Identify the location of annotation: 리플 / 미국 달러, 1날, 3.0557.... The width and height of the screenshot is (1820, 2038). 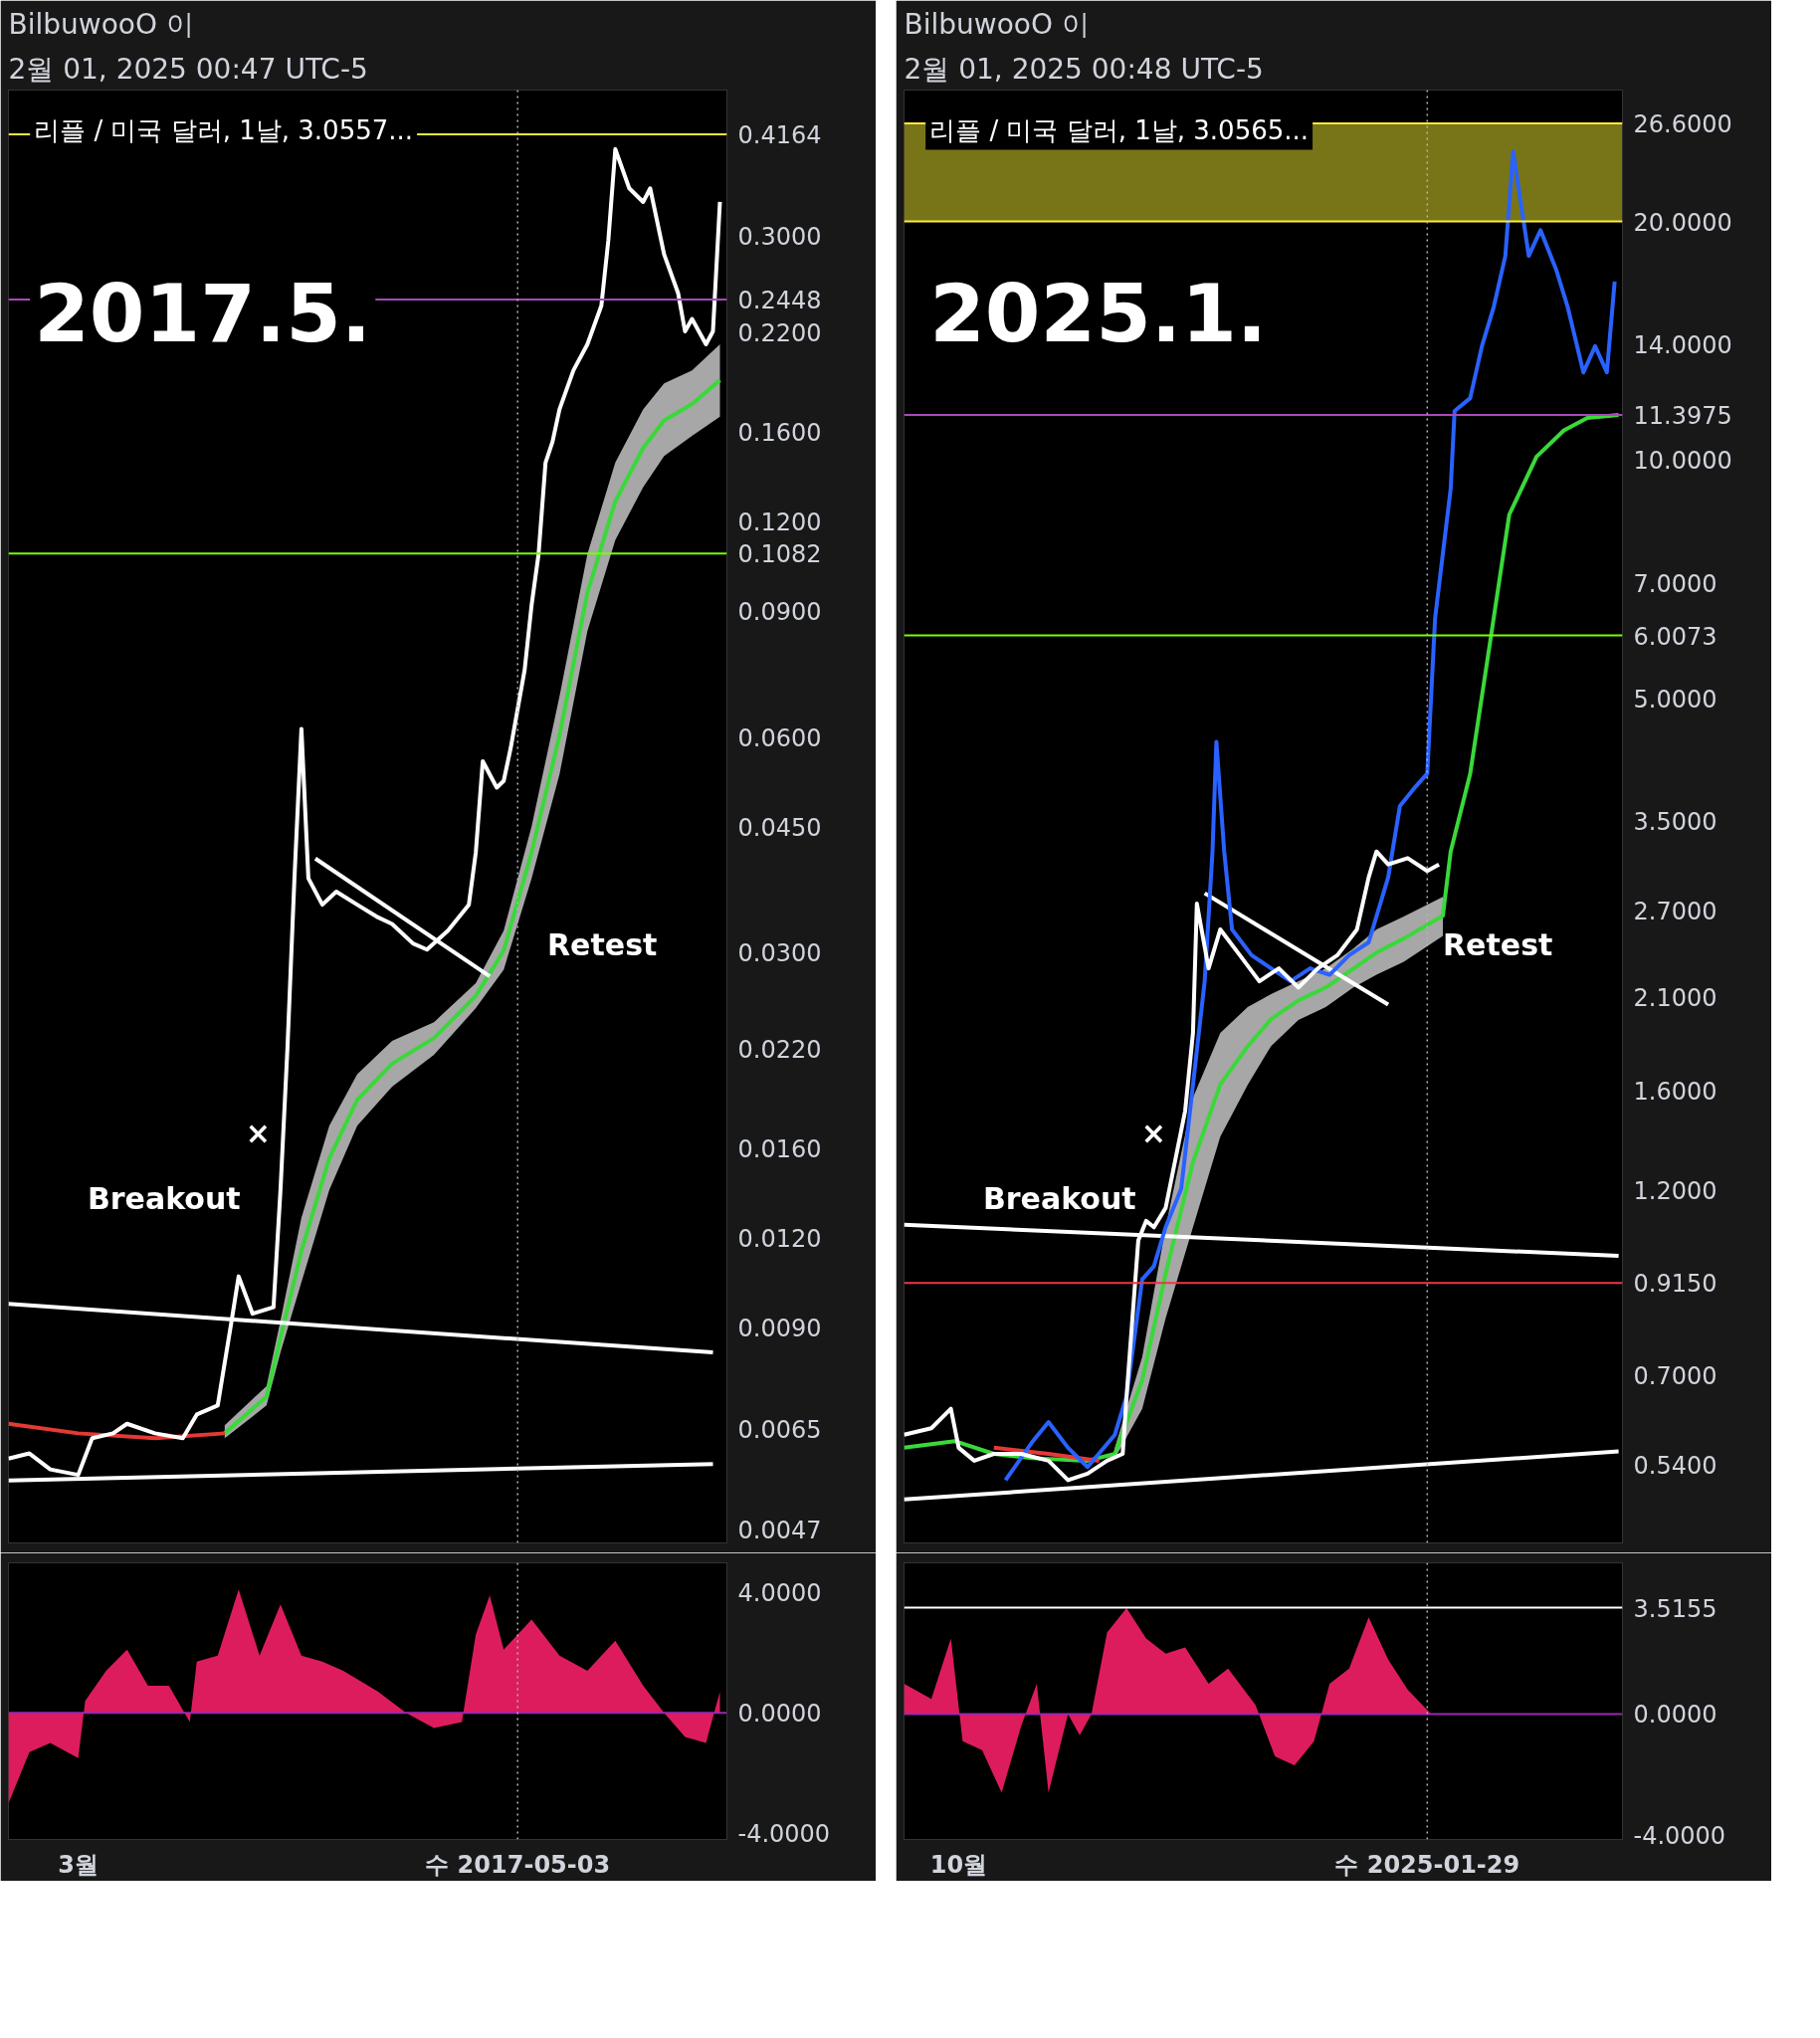
(224, 130).